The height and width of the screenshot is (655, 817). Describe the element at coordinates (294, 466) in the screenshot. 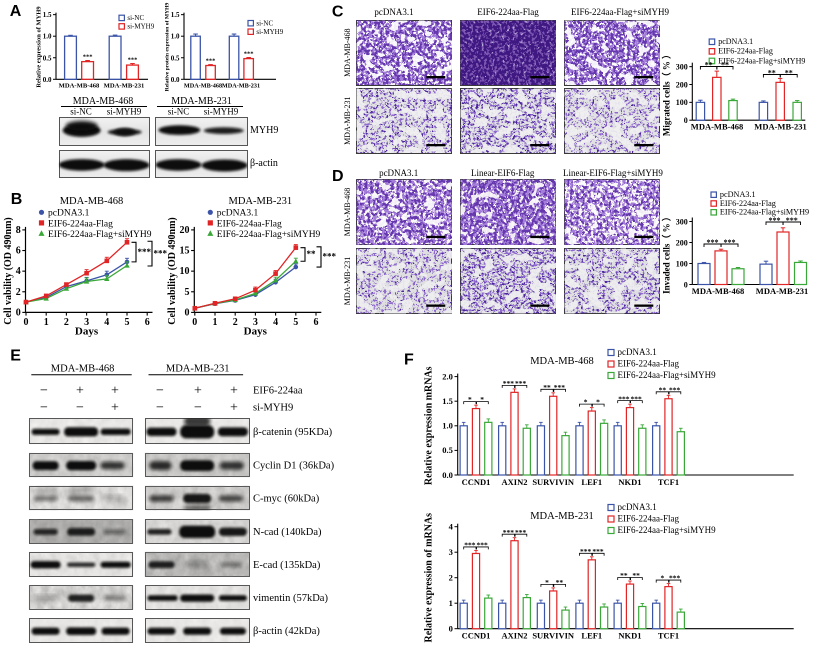

I see `svg-text: Cyclin D1 (36kDa)` at that location.